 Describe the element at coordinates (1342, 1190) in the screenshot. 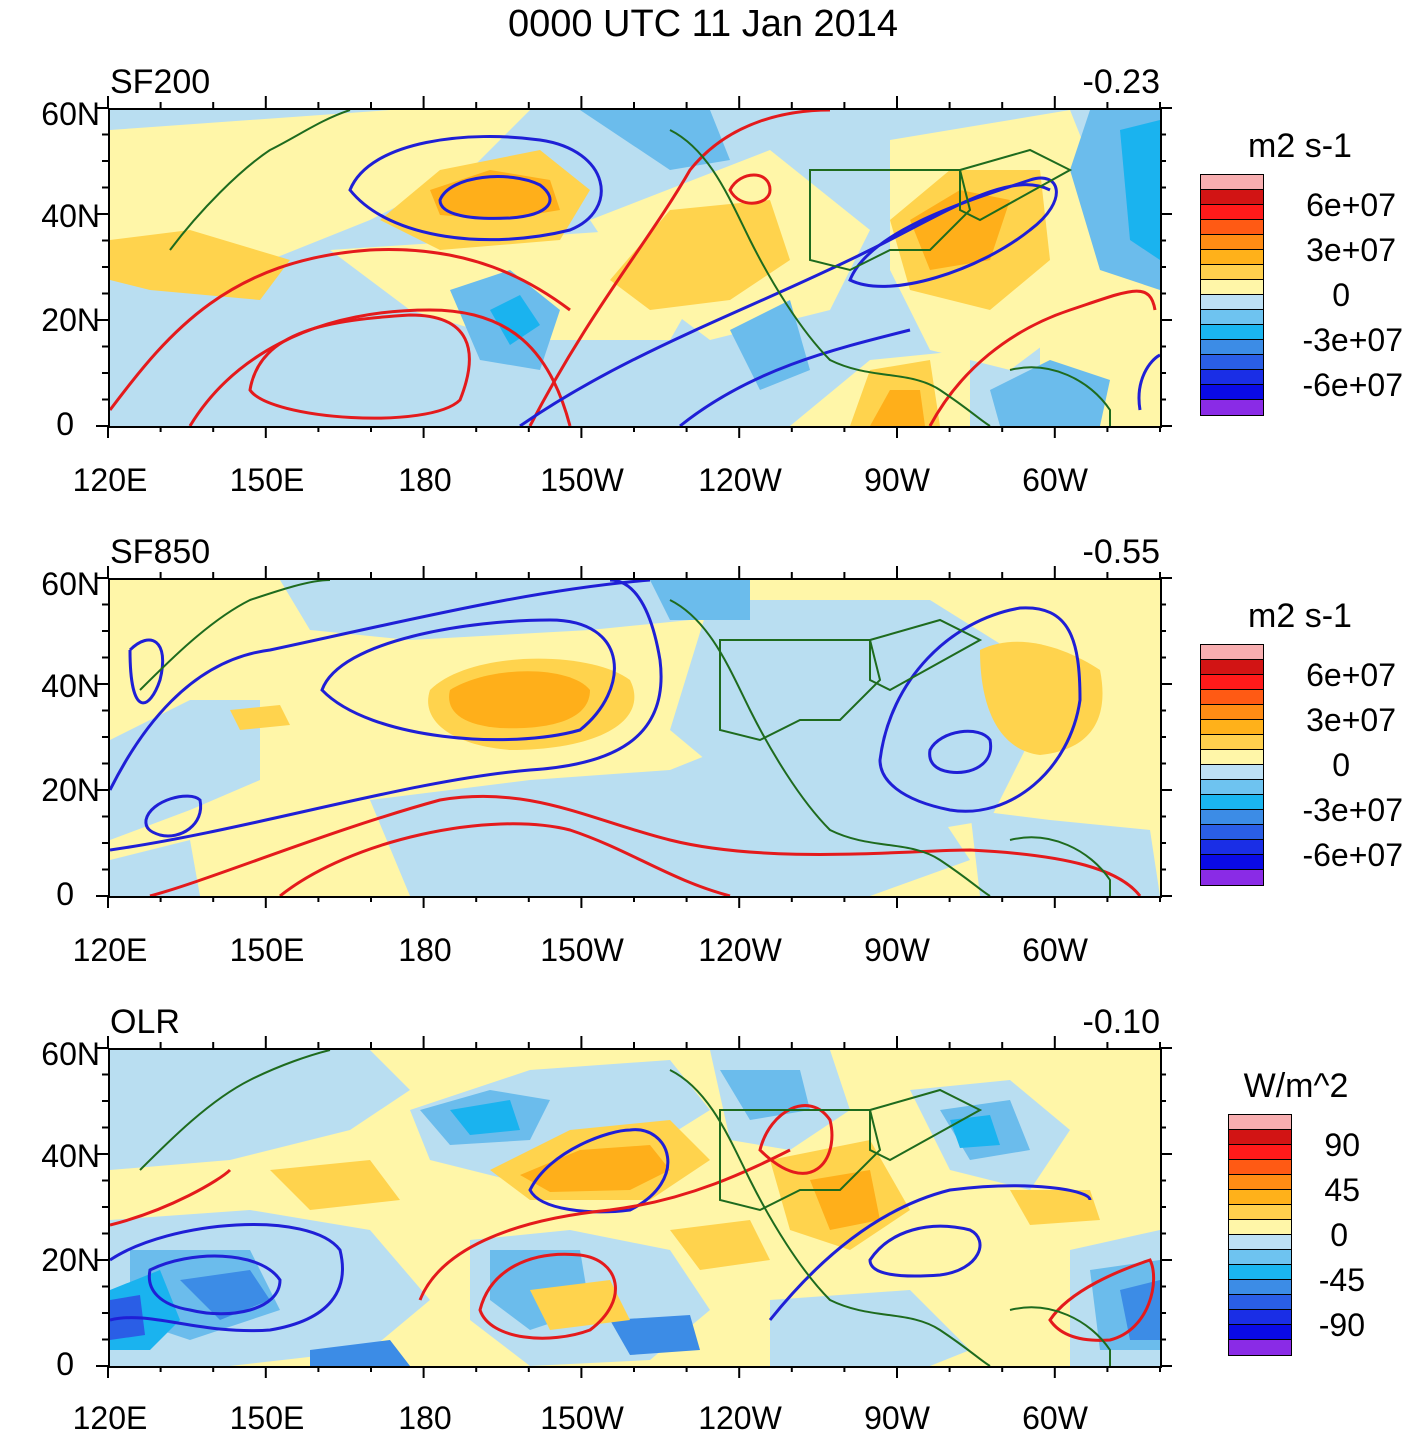

I see `colorbar-label: 45` at that location.